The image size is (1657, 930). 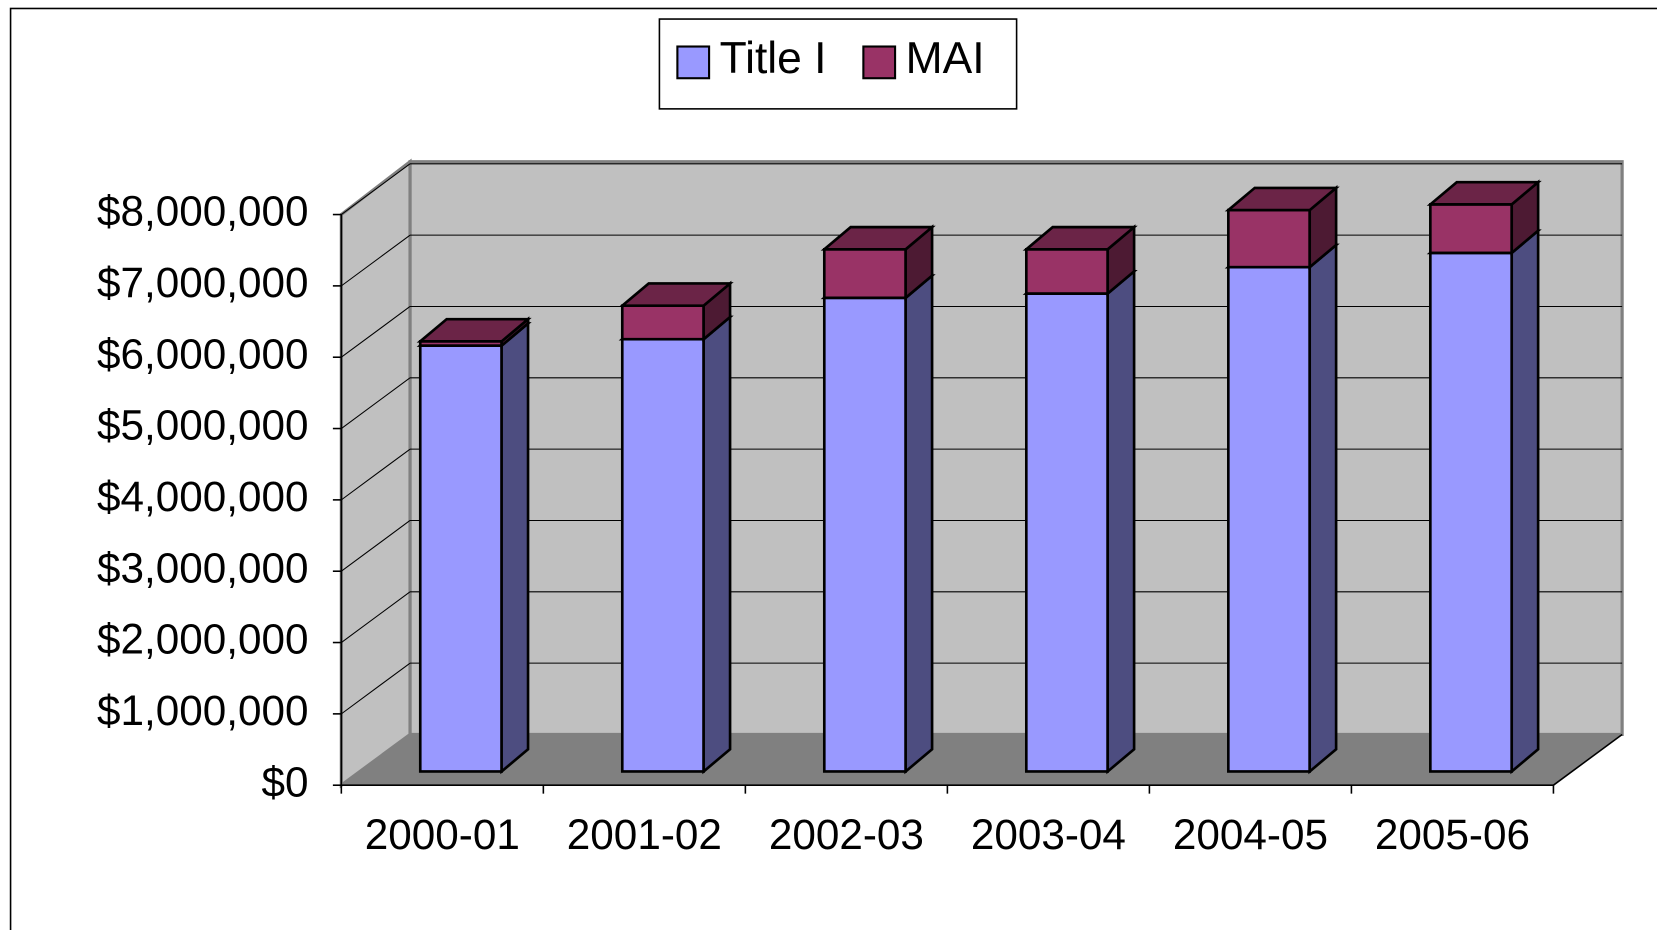 I want to click on y-tick-label: $3,000,000, so click(x=203, y=567).